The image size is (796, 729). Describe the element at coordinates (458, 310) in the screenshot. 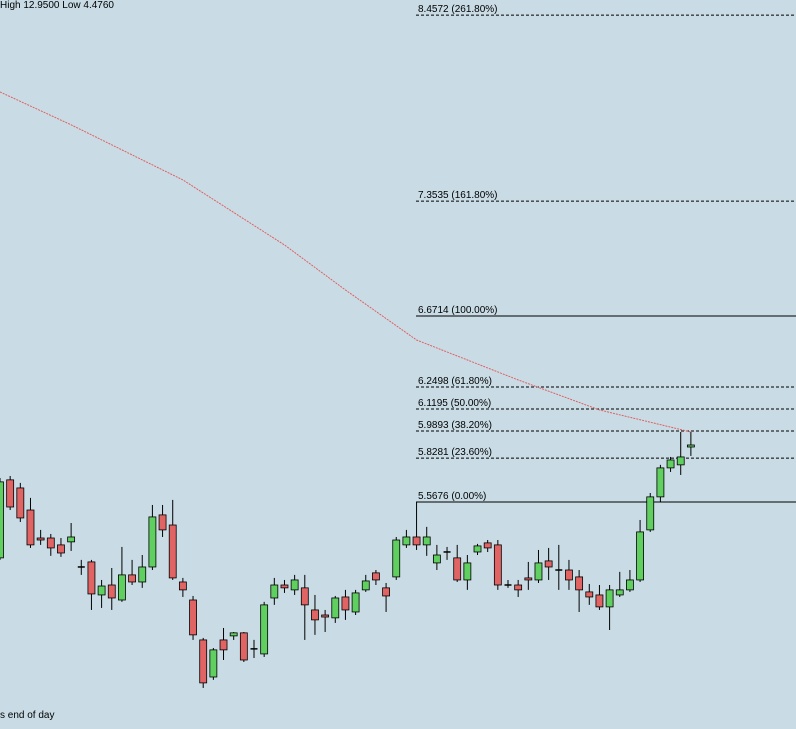

I see `fib-label: 6.6714 (100.00%)` at that location.